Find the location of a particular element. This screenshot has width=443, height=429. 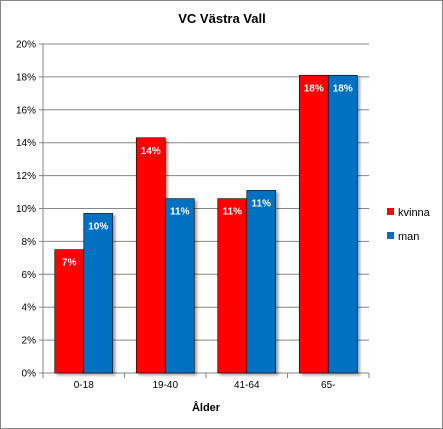

legend: kvinna man is located at coordinates (409, 225).